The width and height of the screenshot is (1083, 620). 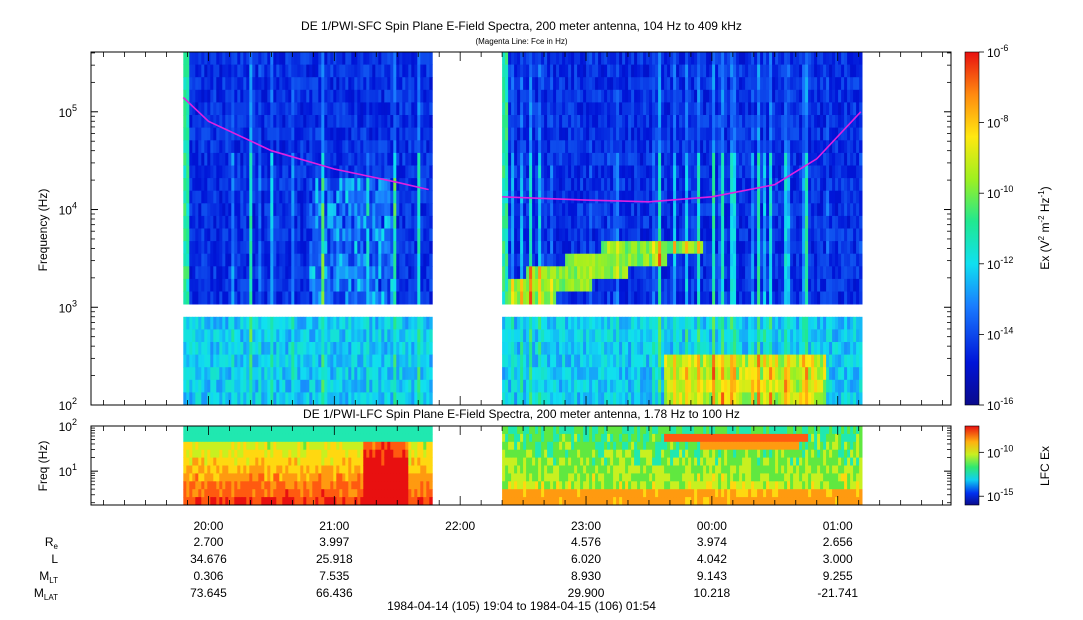 What do you see at coordinates (712, 593) in the screenshot?
I see `ephemeris-value: 10.218` at bounding box center [712, 593].